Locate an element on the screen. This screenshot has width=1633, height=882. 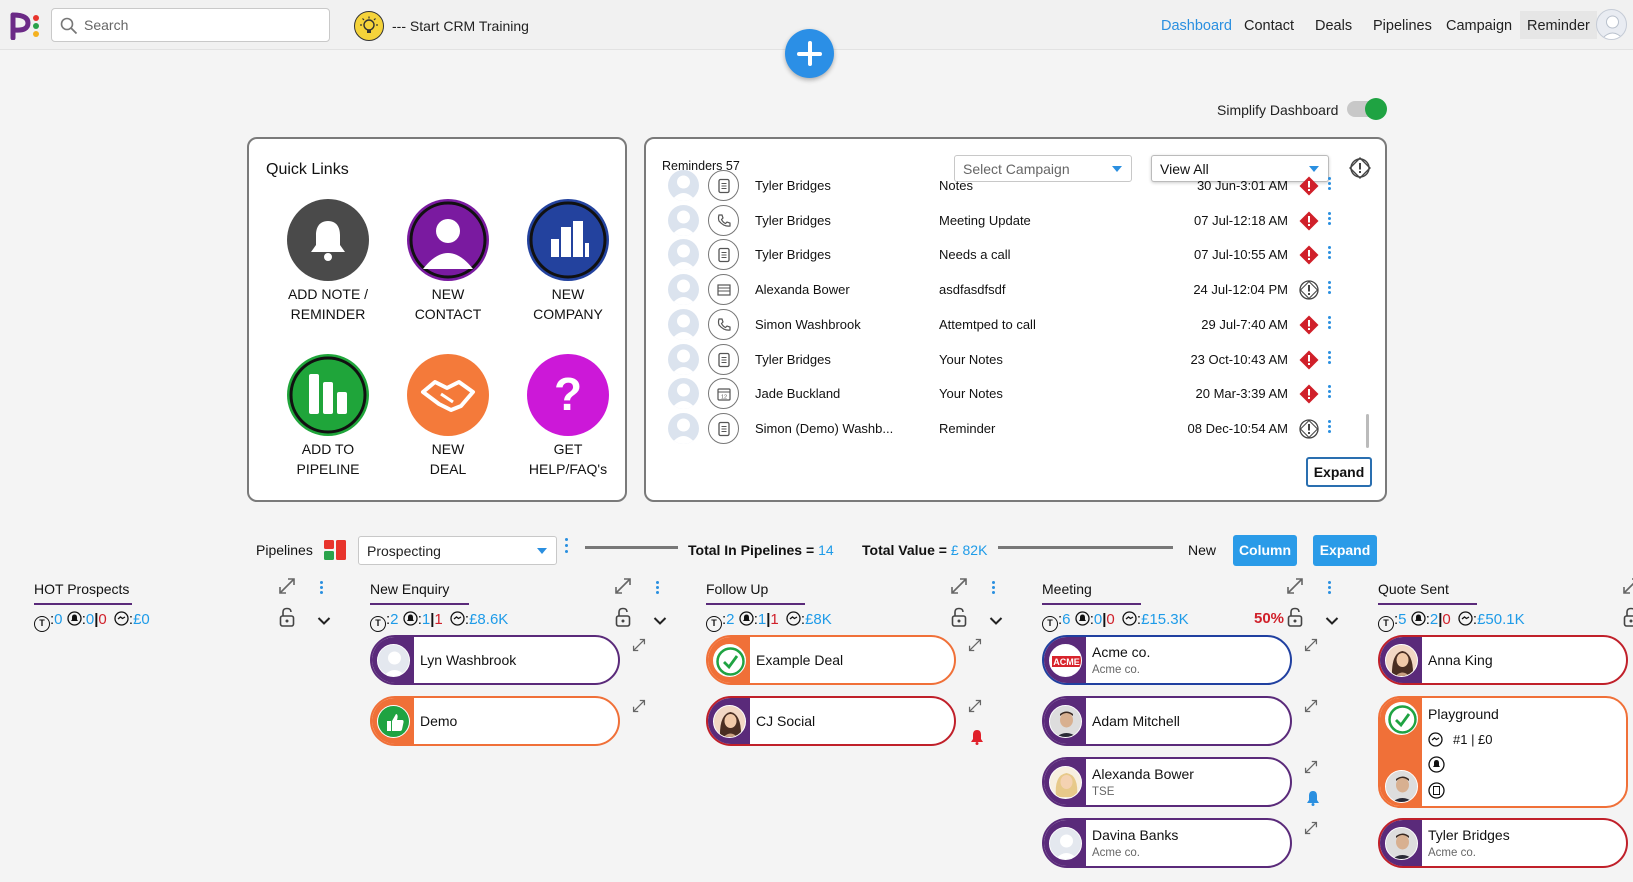
deal-card: CJ Social is located at coordinates (831, 721).